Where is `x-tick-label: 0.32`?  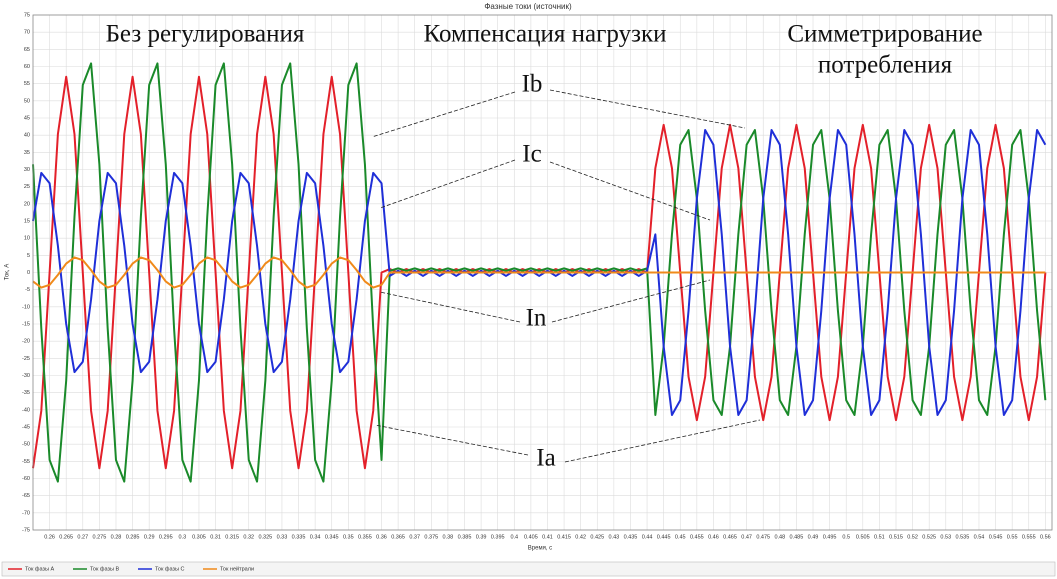 x-tick-label: 0.32 is located at coordinates (248, 537).